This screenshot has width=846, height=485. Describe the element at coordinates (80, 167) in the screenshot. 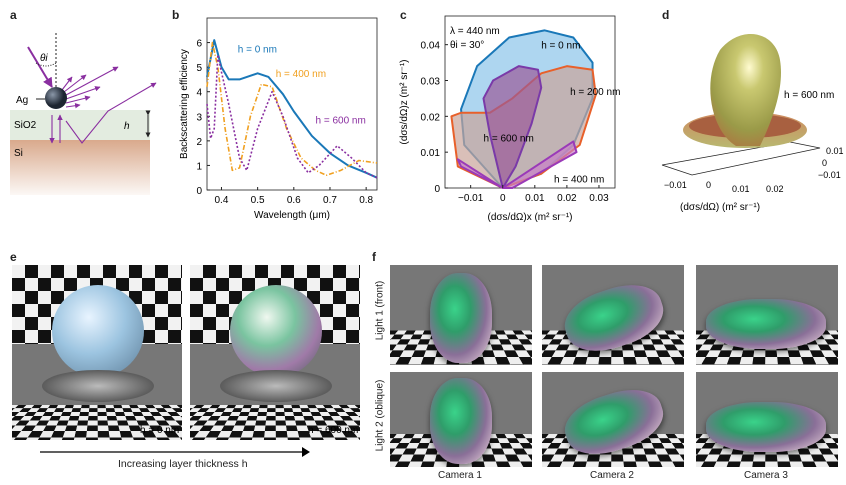

I see `si-substrate` at that location.